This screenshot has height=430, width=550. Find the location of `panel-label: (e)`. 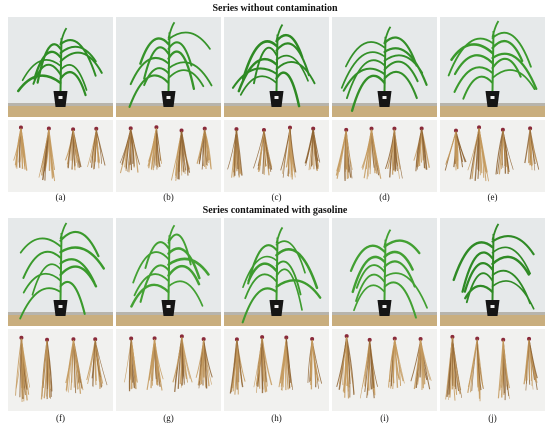

panel-label: (e) is located at coordinates (492, 197).